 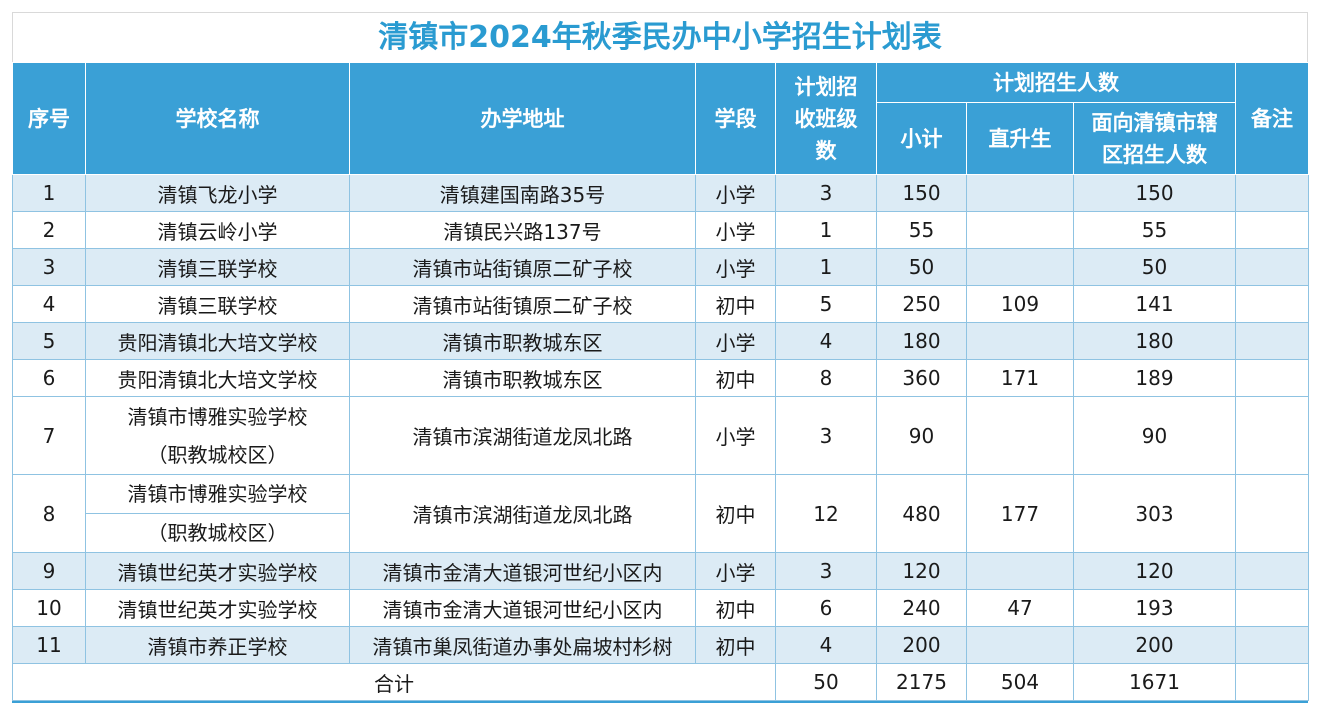 What do you see at coordinates (1020, 513) in the screenshot?
I see `cell-direct: 177` at bounding box center [1020, 513].